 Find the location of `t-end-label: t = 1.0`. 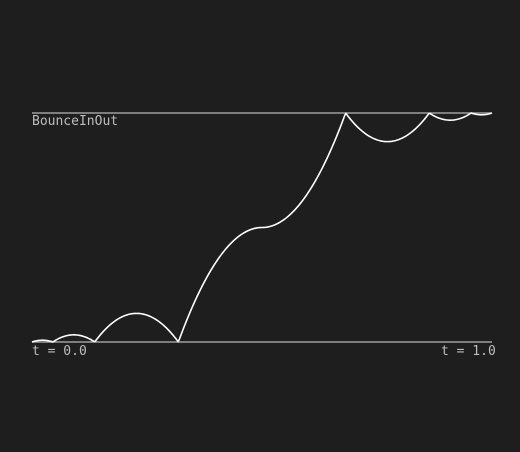

t-end-label: t = 1.0 is located at coordinates (468, 351).